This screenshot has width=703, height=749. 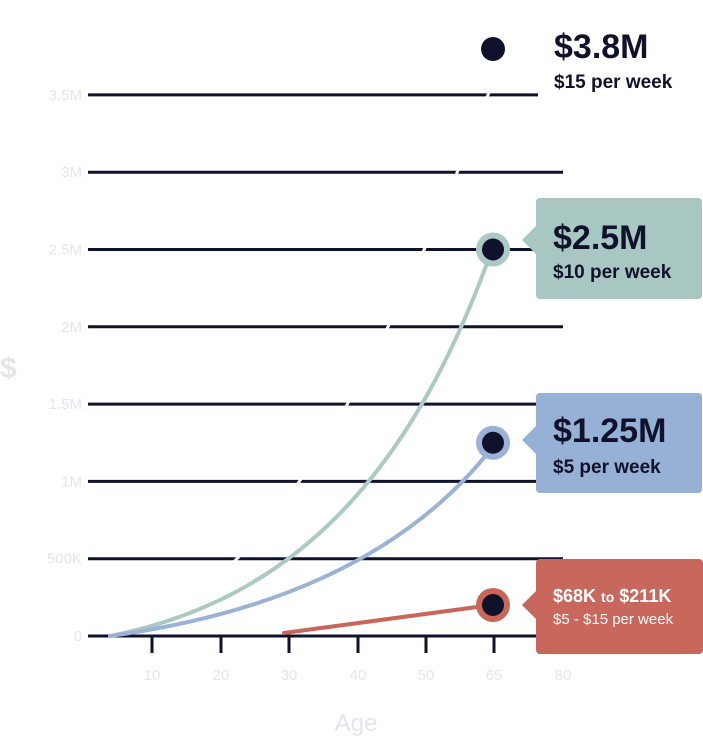 What do you see at coordinates (301, 541) in the screenshot?
I see `series-line-5-per-week` at bounding box center [301, 541].